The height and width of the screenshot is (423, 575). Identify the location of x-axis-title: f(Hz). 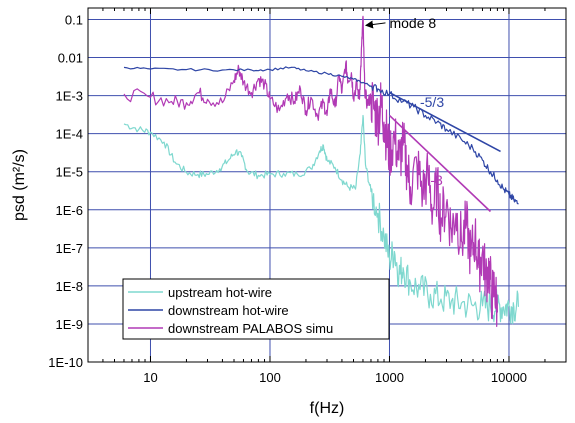
(327, 408).